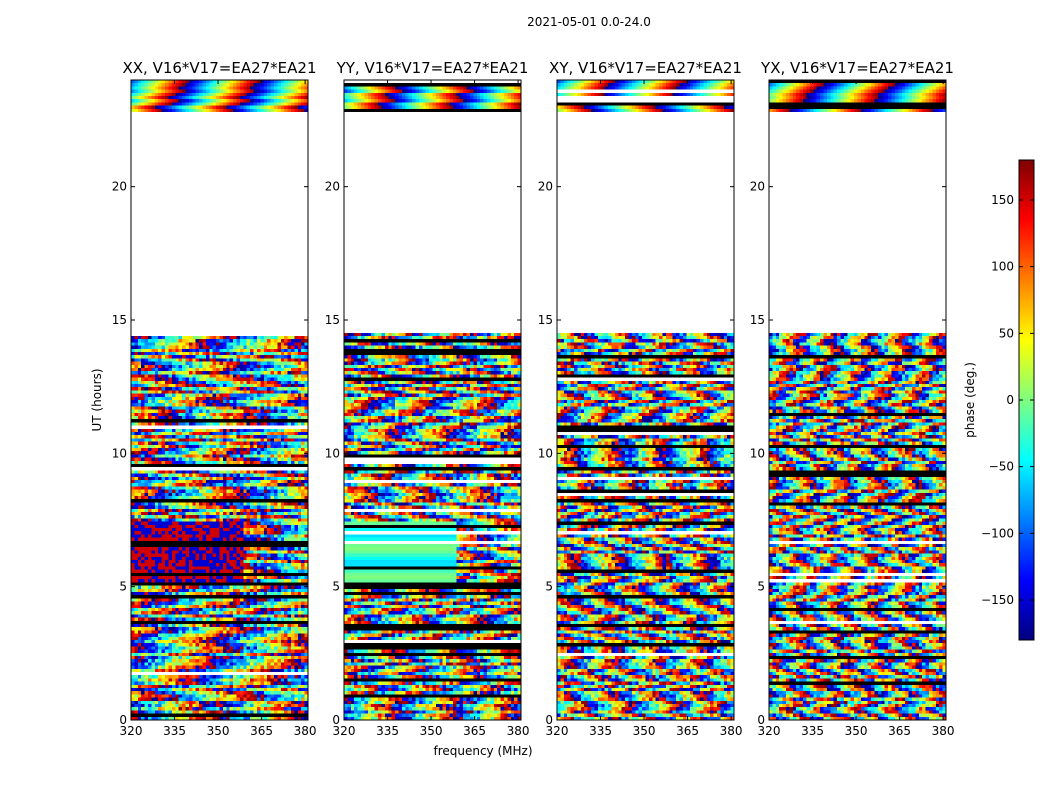  Describe the element at coordinates (997, 600) in the screenshot. I see `colorbar-tick-label: −150` at that location.